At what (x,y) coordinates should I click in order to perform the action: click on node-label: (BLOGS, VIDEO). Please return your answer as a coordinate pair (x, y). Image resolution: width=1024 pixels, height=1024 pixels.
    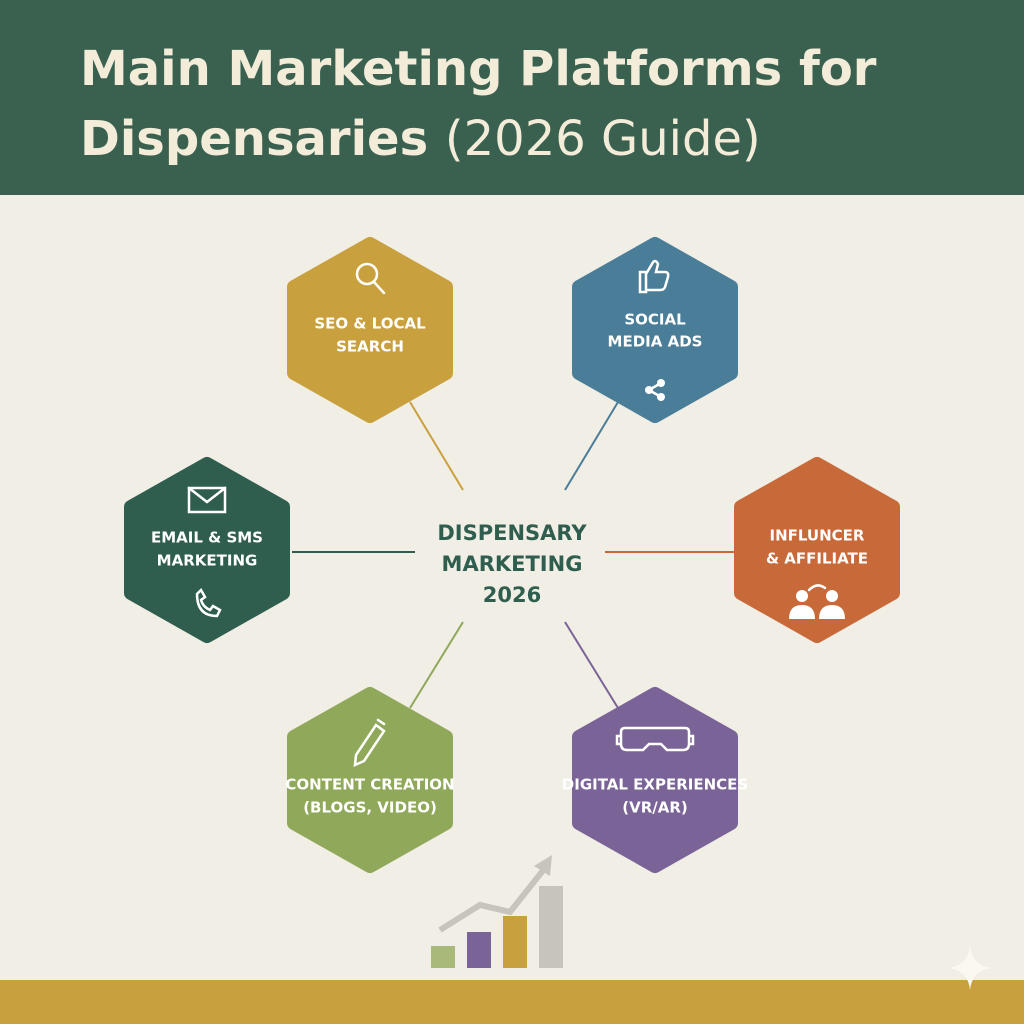
    Looking at the image, I should click on (370, 808).